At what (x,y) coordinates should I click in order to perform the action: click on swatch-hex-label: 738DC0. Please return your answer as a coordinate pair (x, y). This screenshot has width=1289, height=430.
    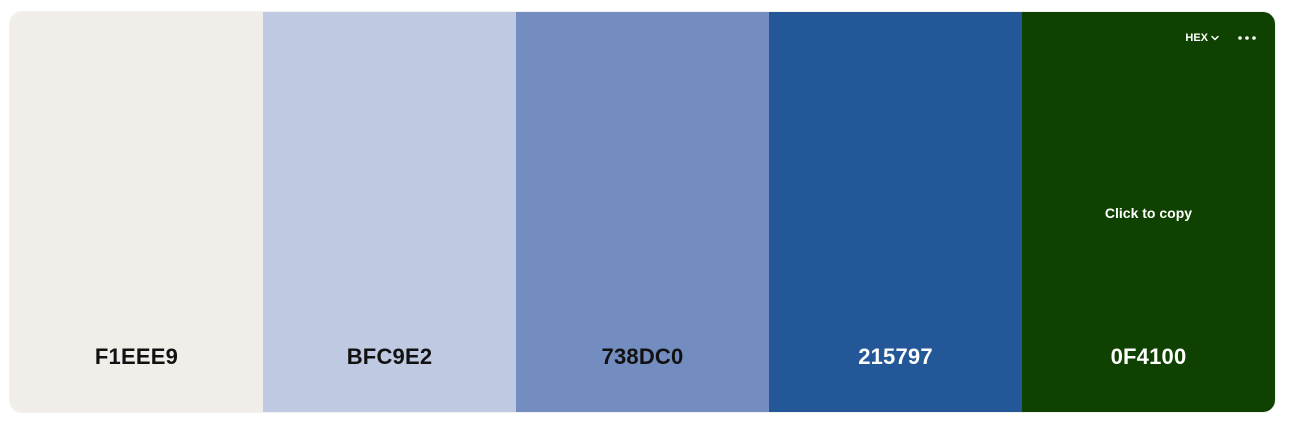
    Looking at the image, I should click on (642, 356).